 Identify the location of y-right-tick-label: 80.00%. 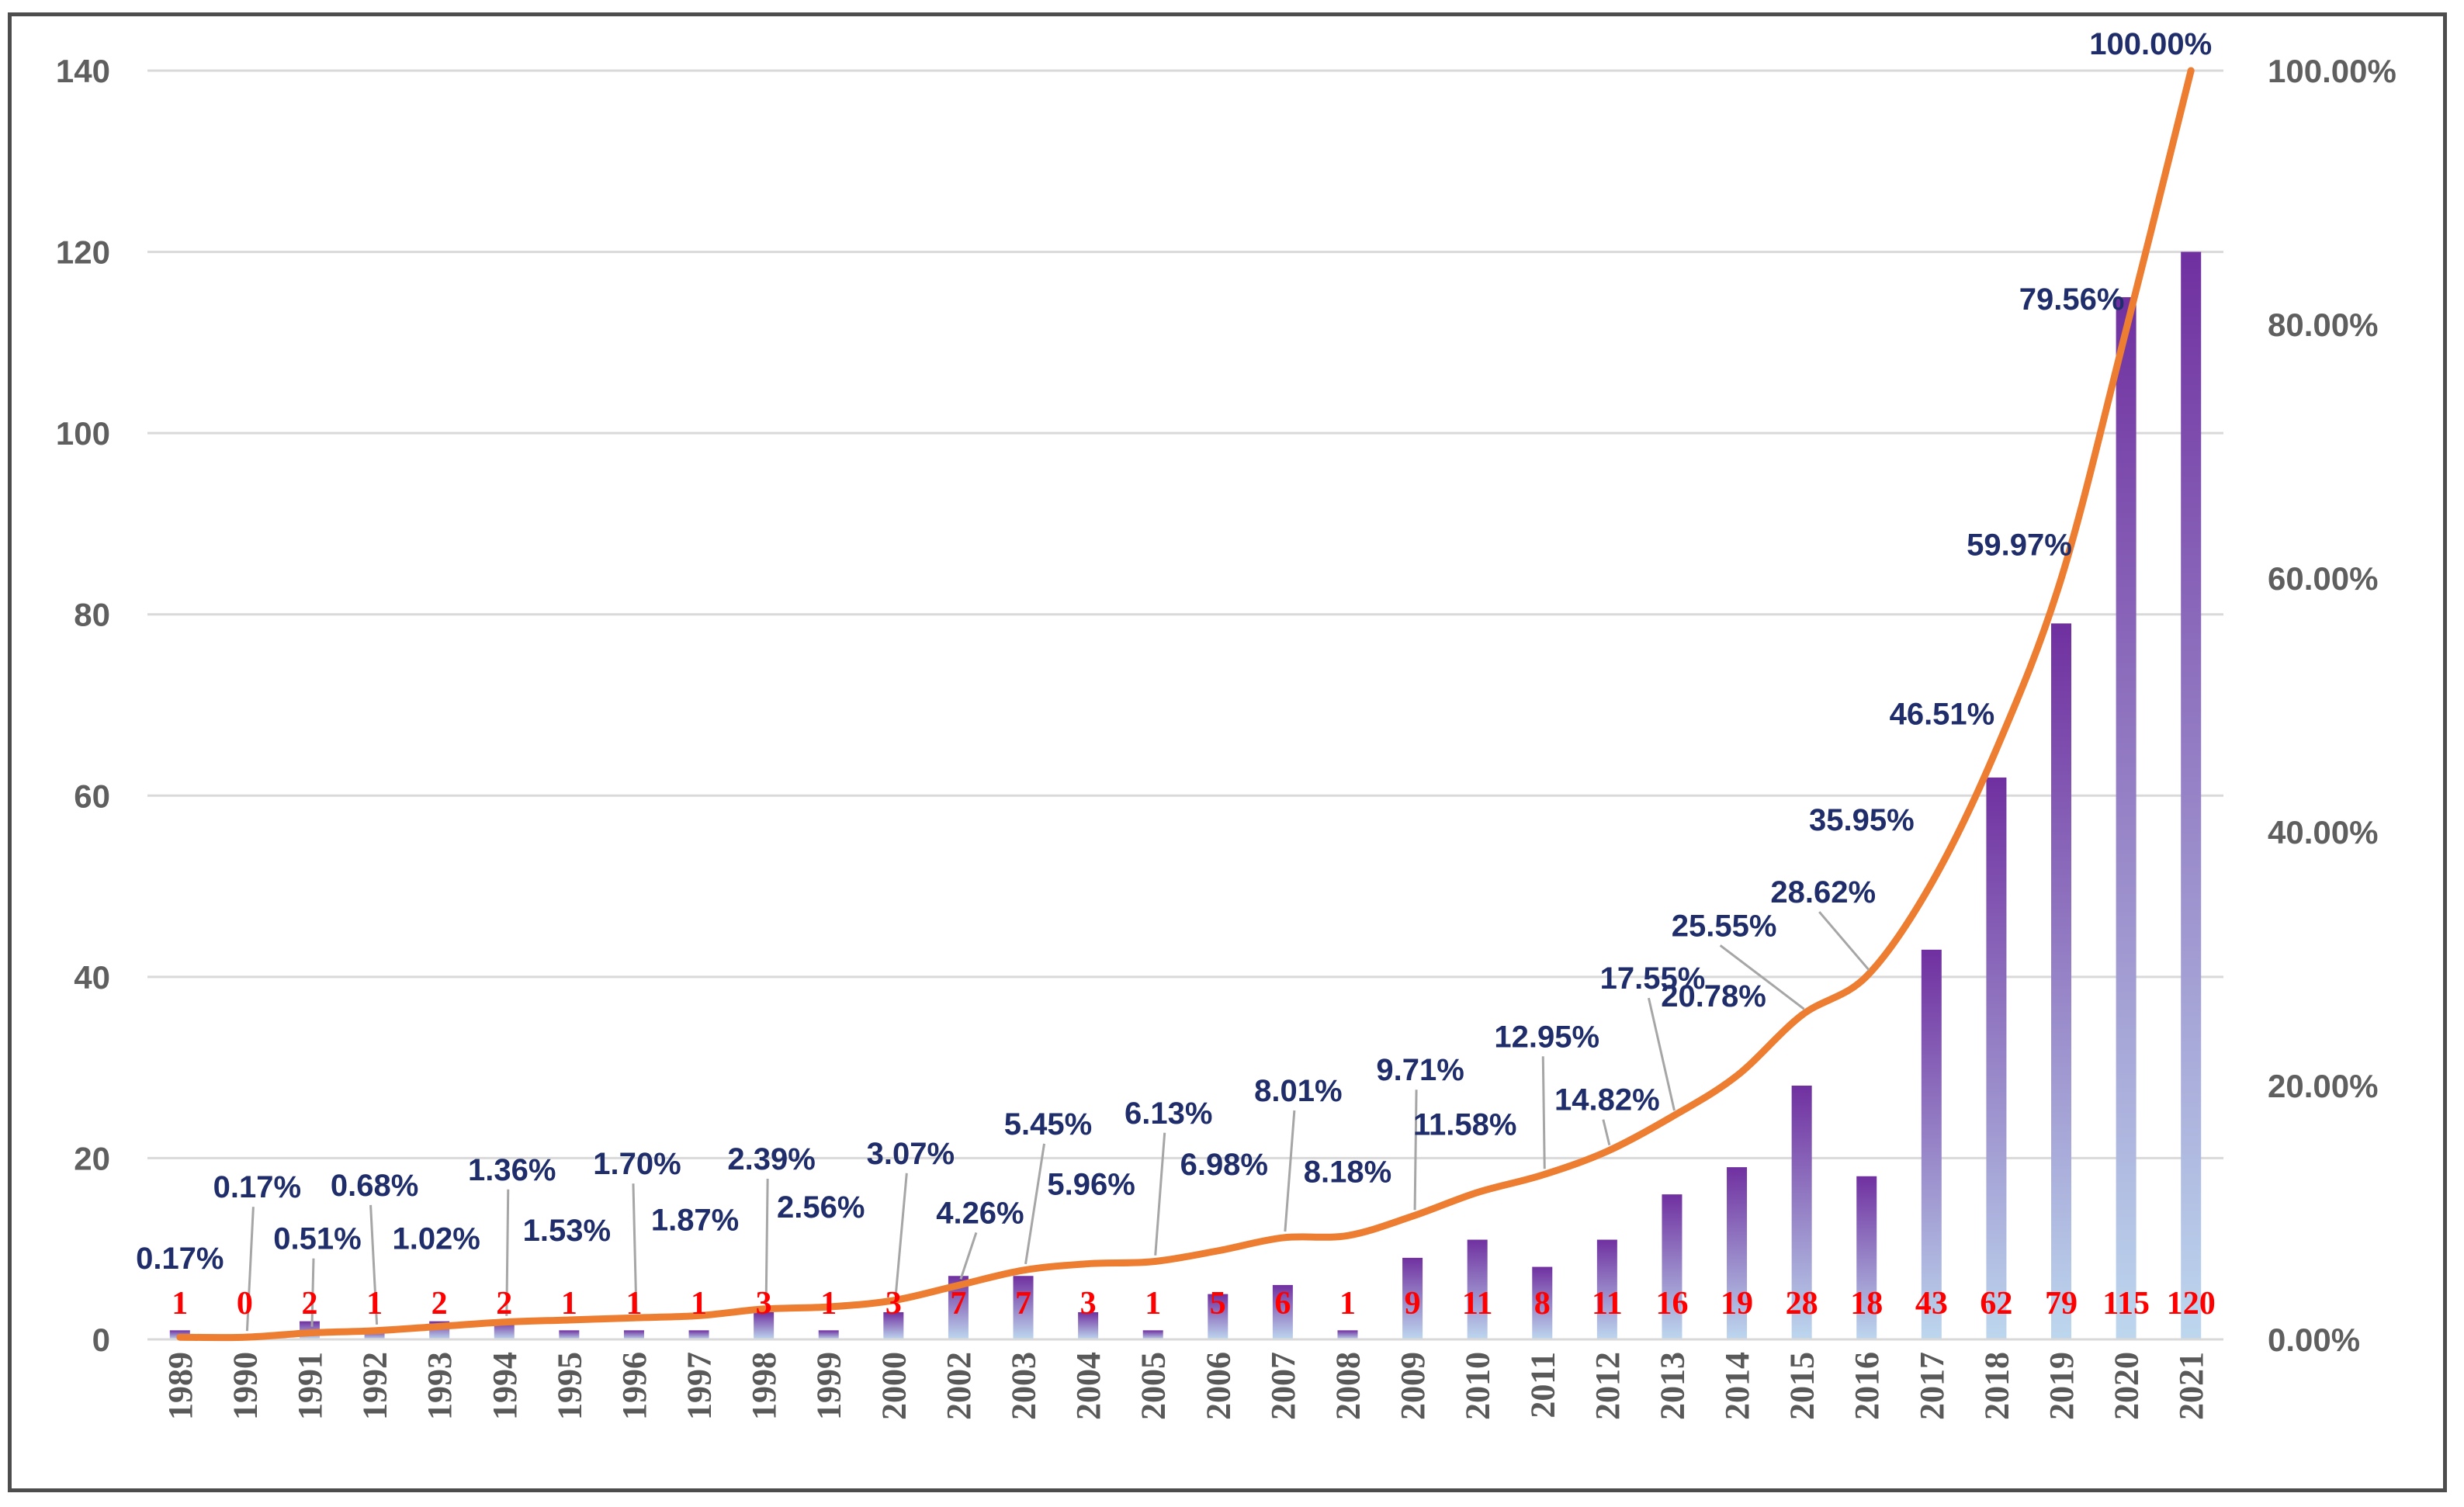
(2323, 325).